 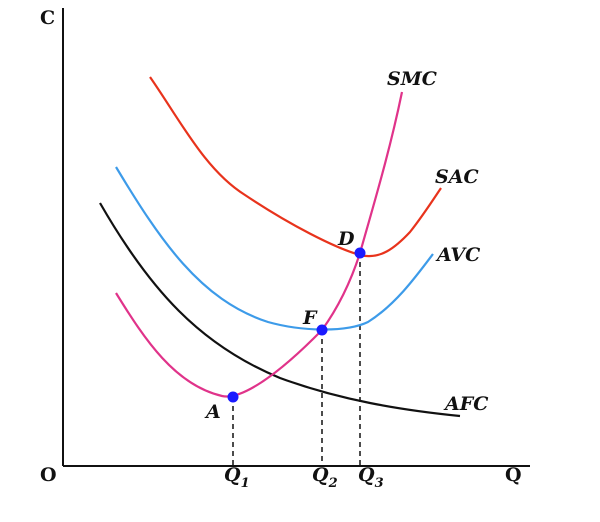 What do you see at coordinates (48, 475) in the screenshot?
I see `origin-label: O` at bounding box center [48, 475].